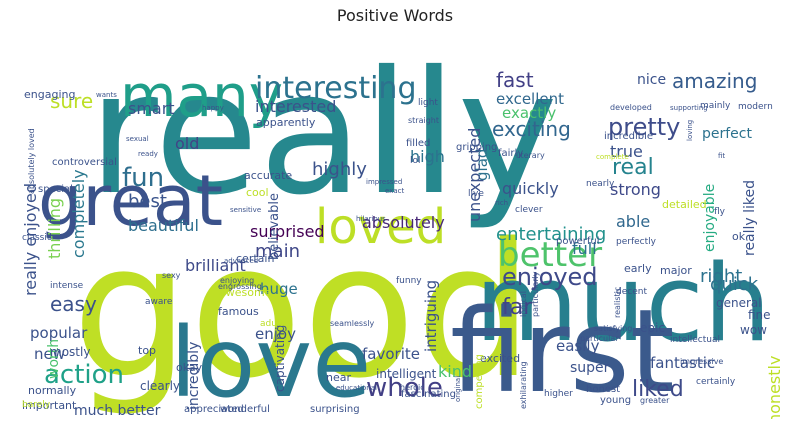  What do you see at coordinates (143, 178) in the screenshot?
I see `word-fun: fun` at bounding box center [143, 178].